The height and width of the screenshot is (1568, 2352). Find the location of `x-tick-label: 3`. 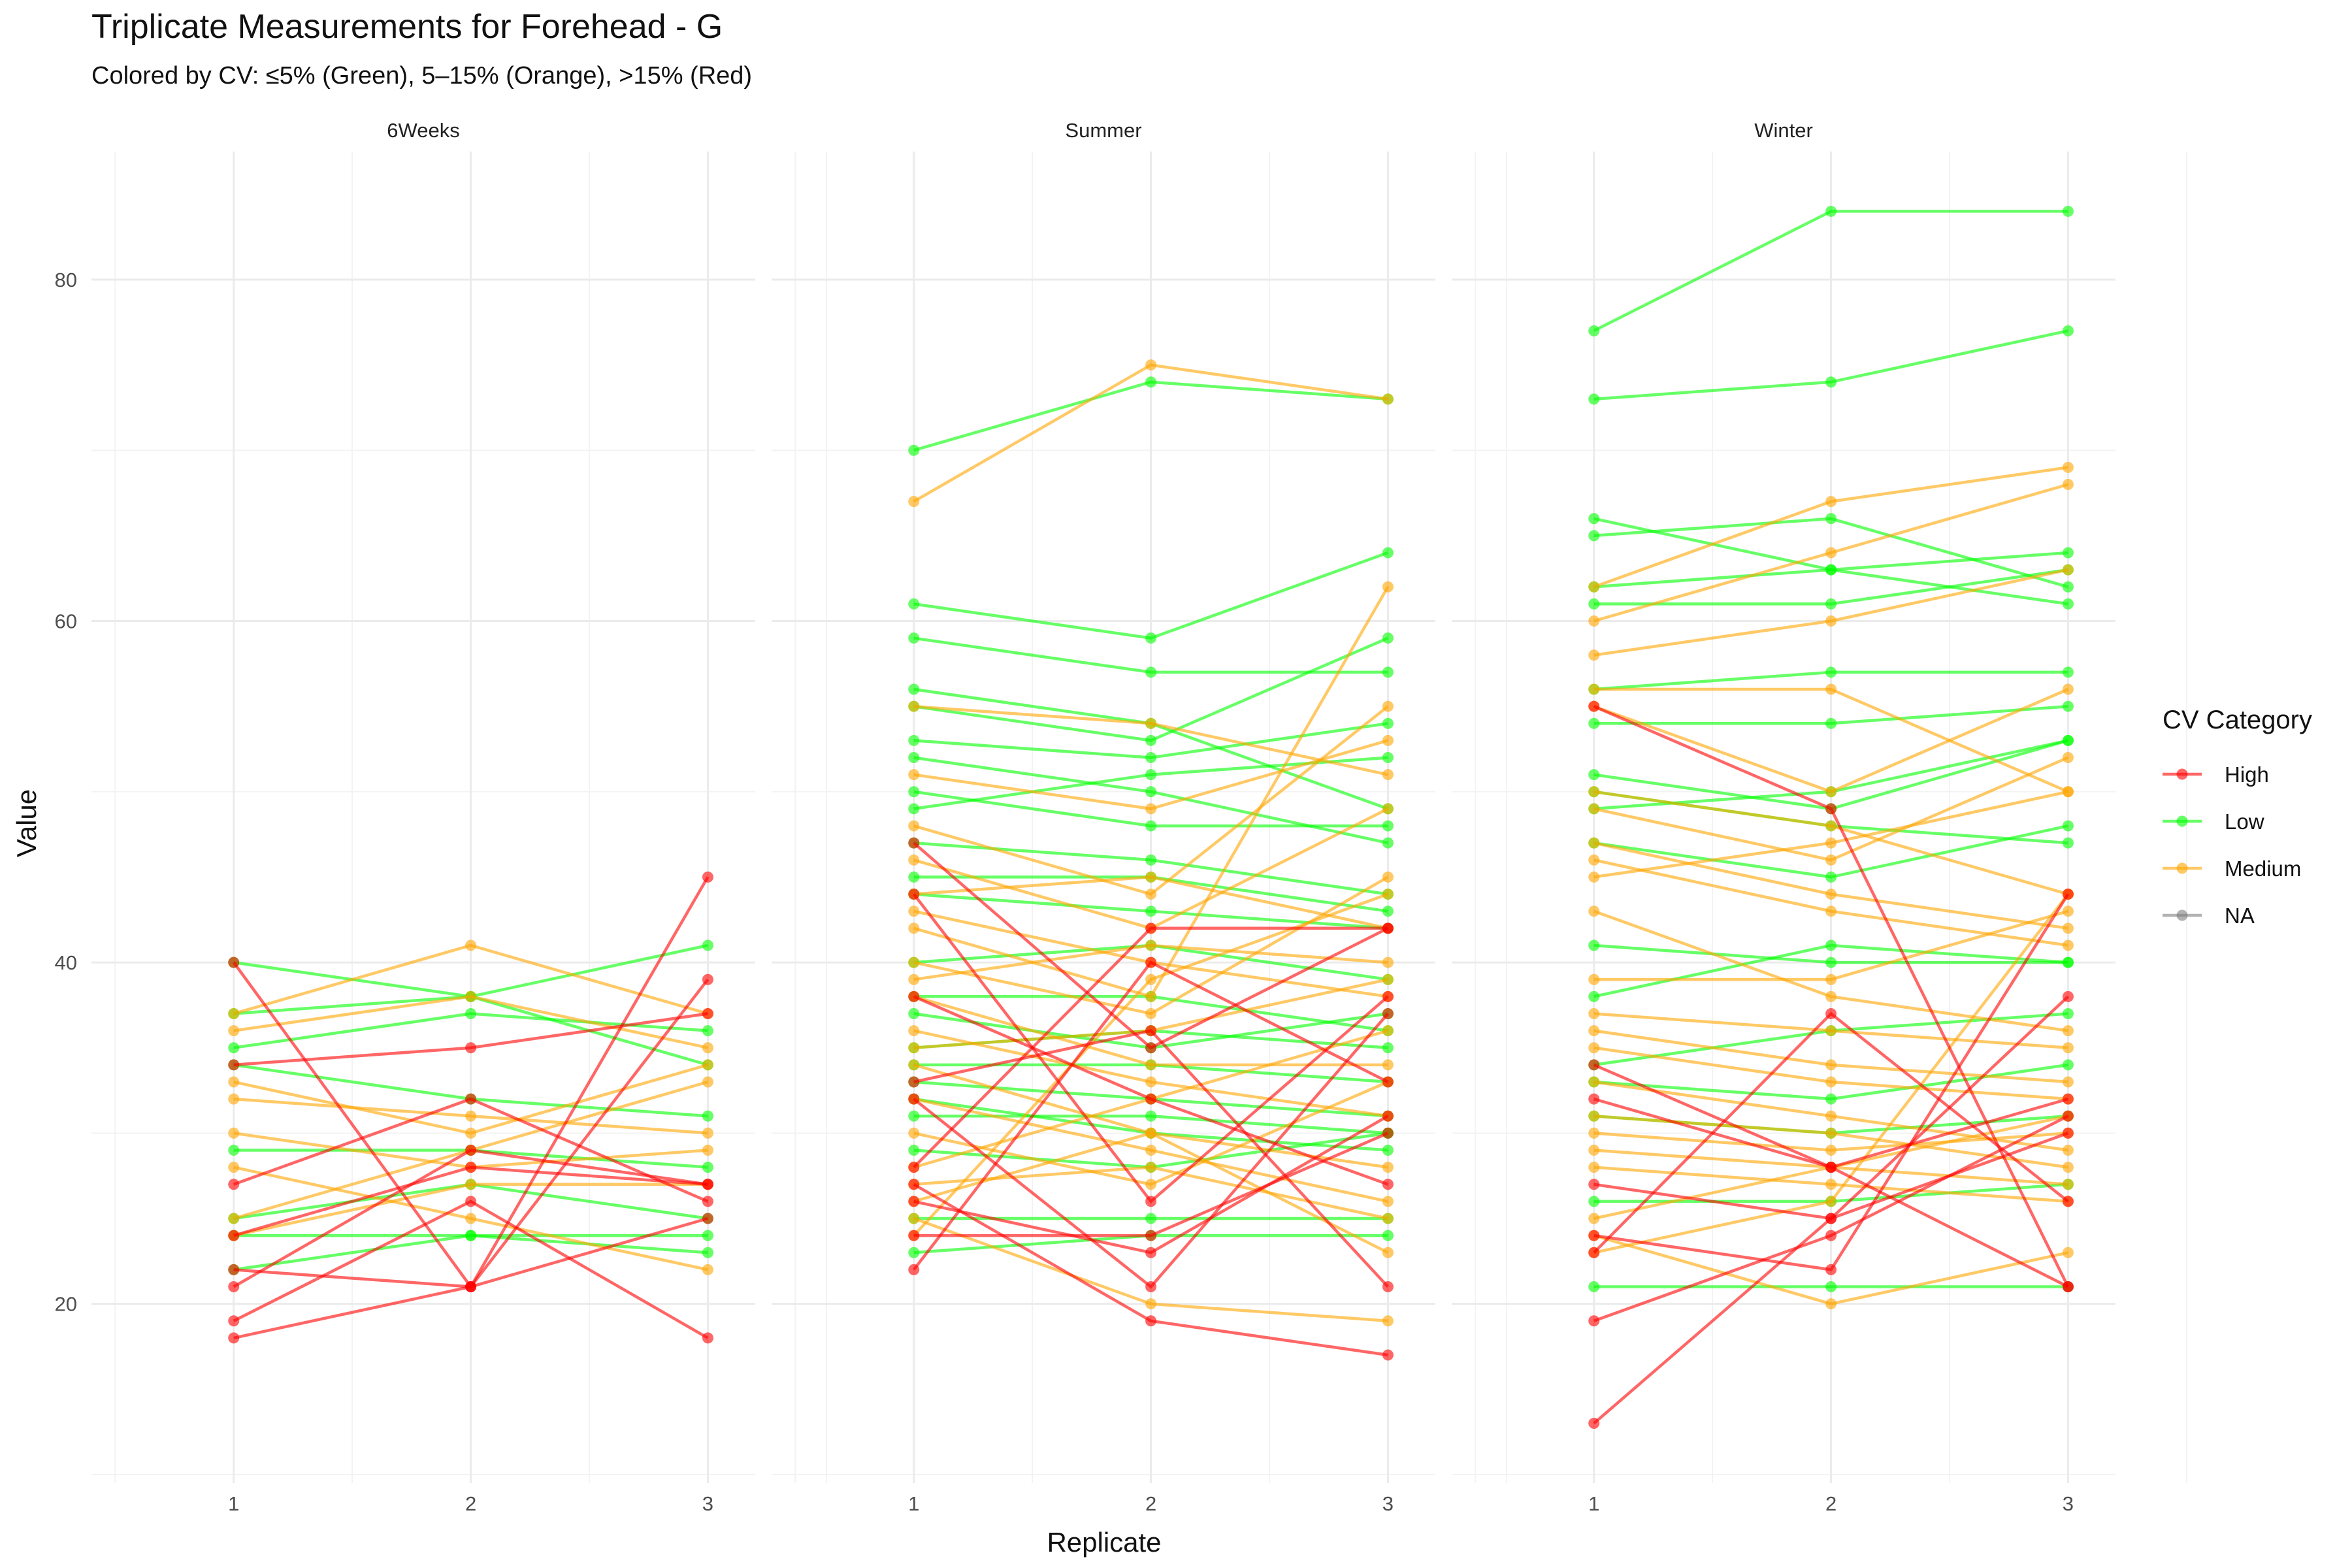

x-tick-label: 3 is located at coordinates (707, 1503).